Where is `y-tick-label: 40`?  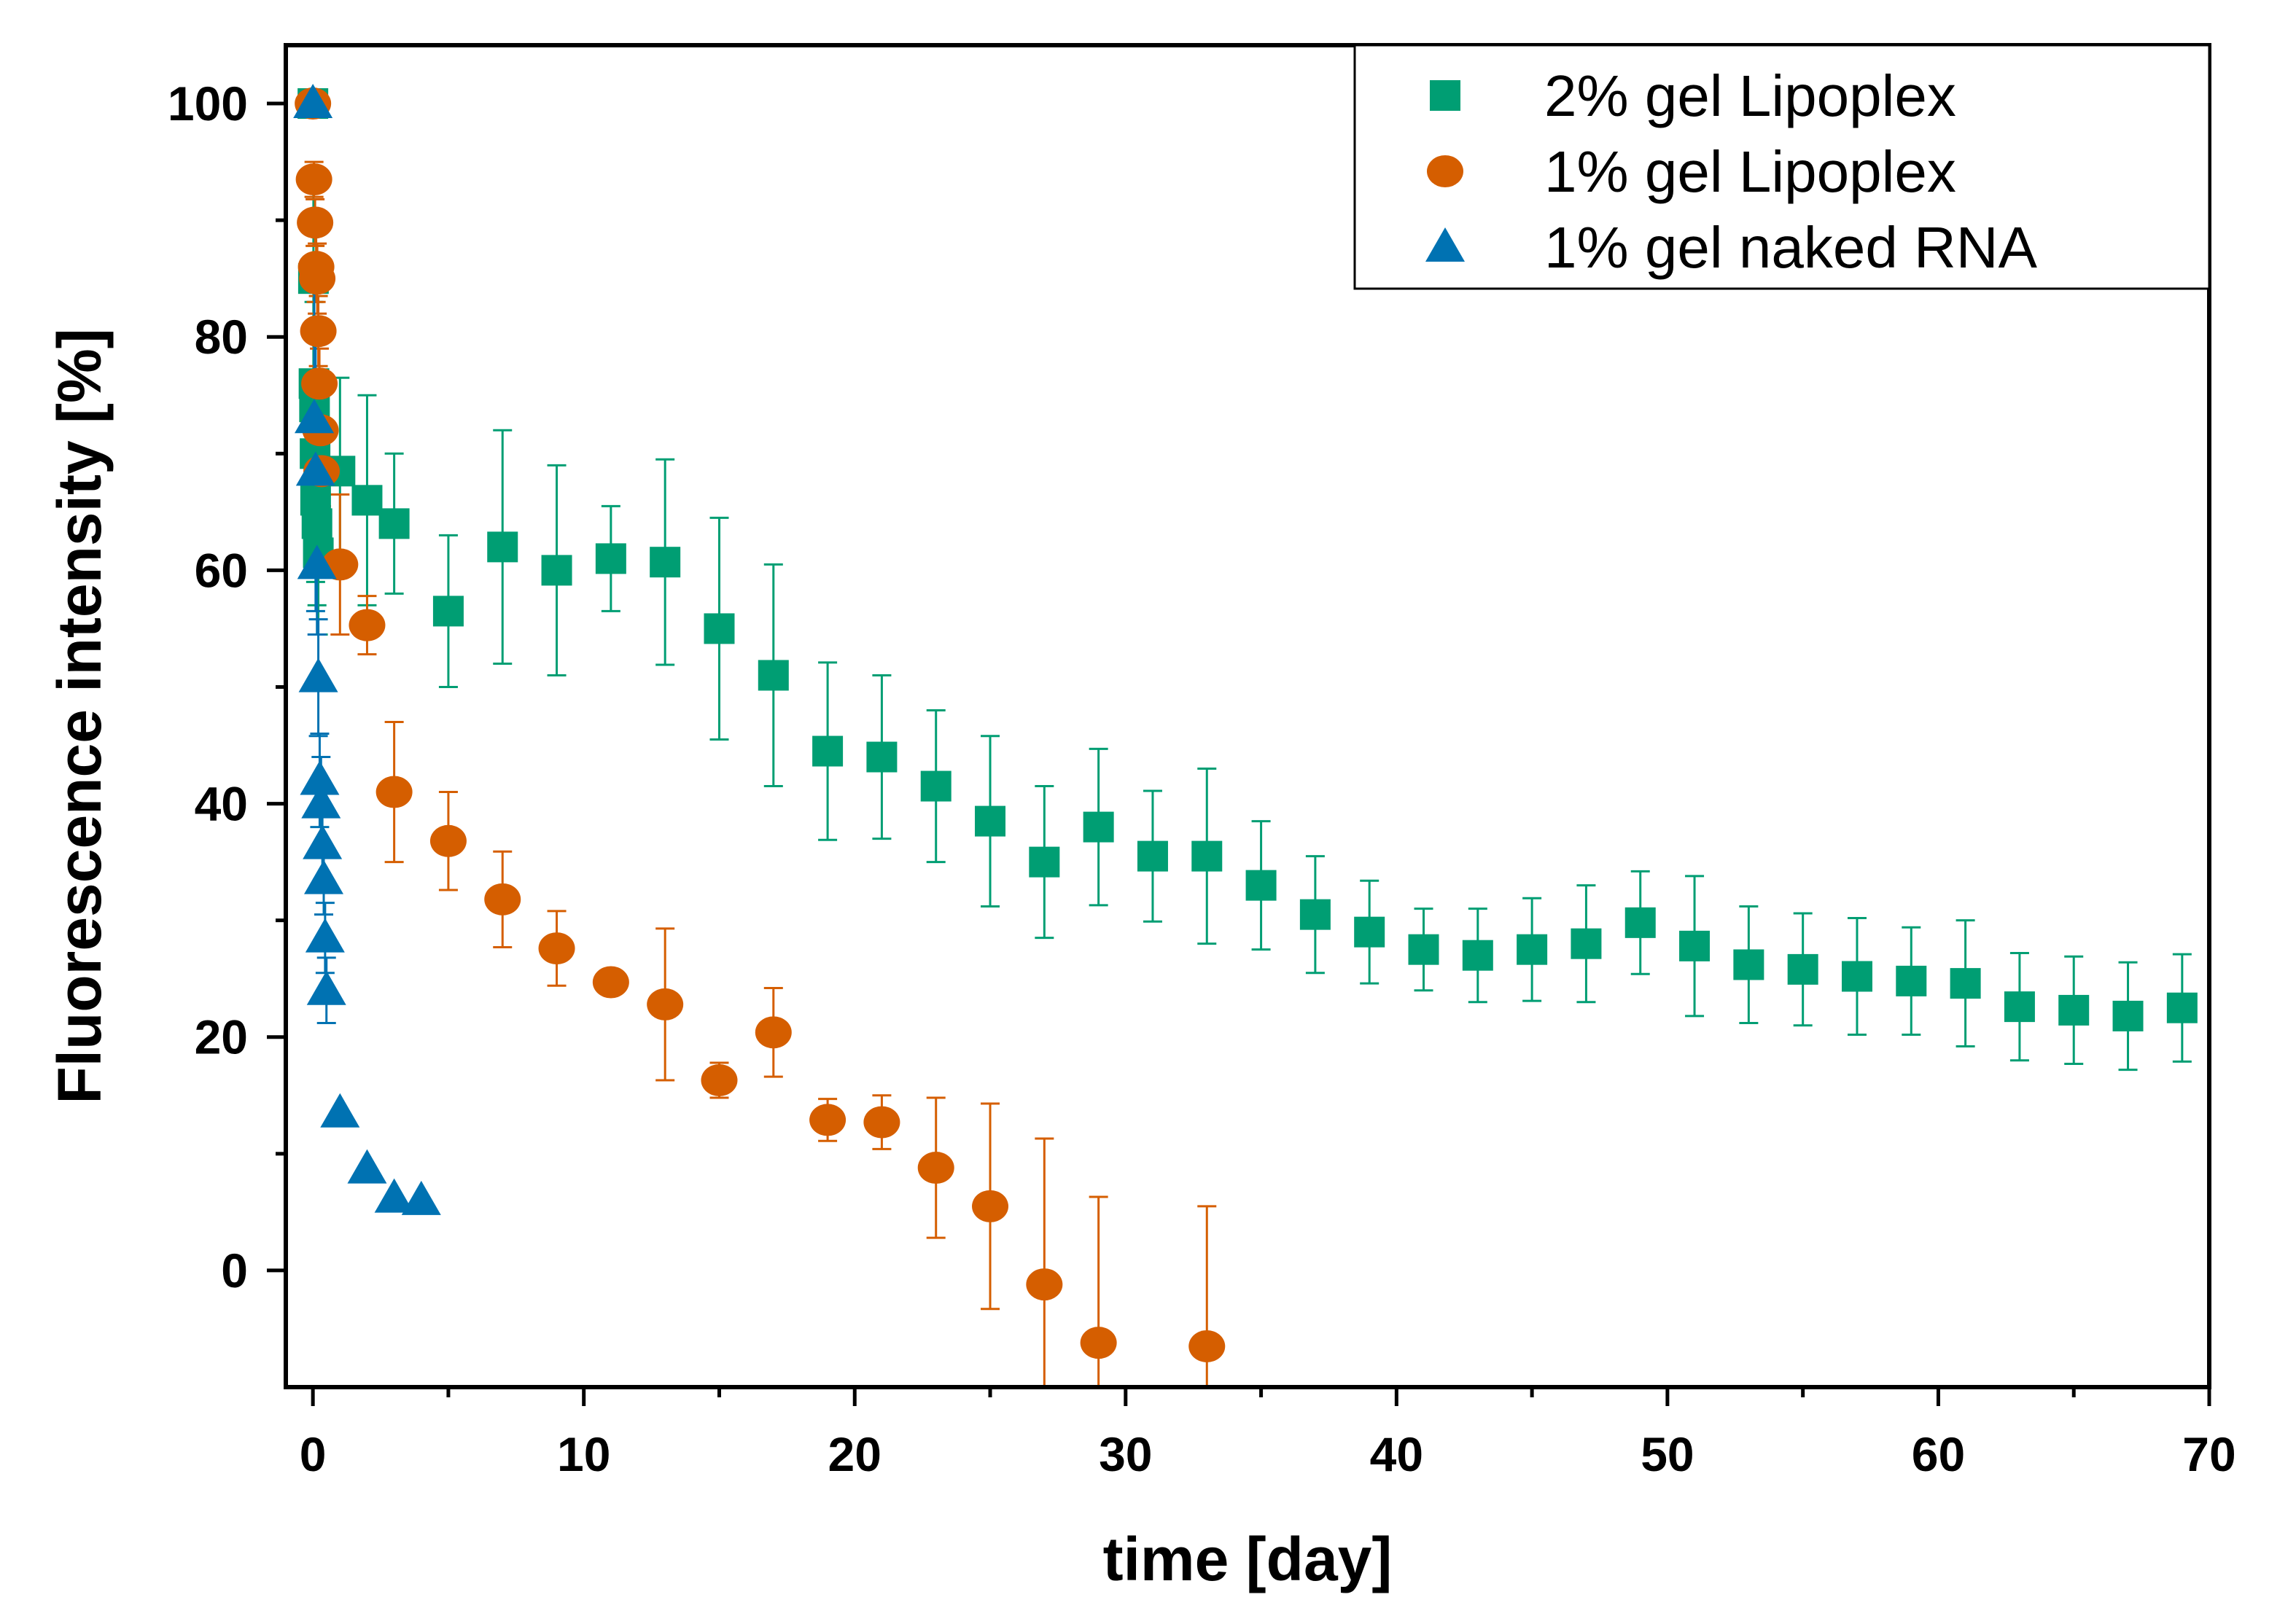
y-tick-label: 40 is located at coordinates (222, 804).